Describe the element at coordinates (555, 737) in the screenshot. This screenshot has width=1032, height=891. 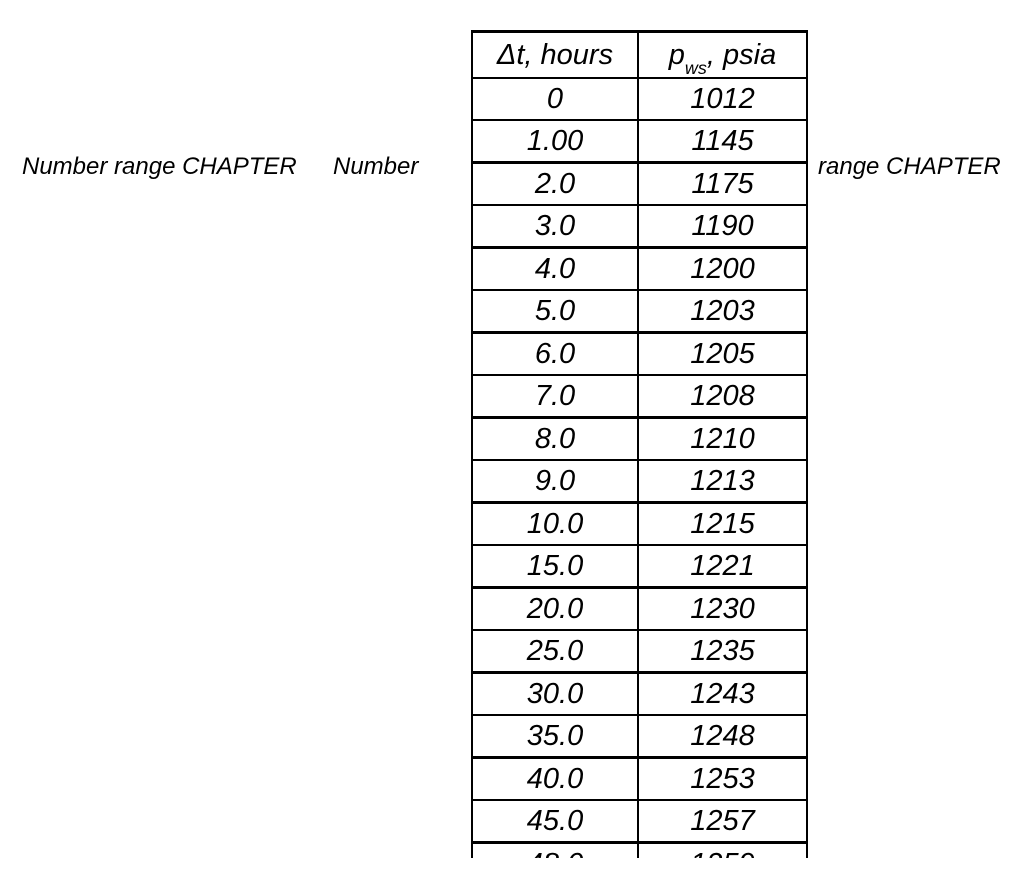
I see `delta-t-value-cell: 35.0` at that location.